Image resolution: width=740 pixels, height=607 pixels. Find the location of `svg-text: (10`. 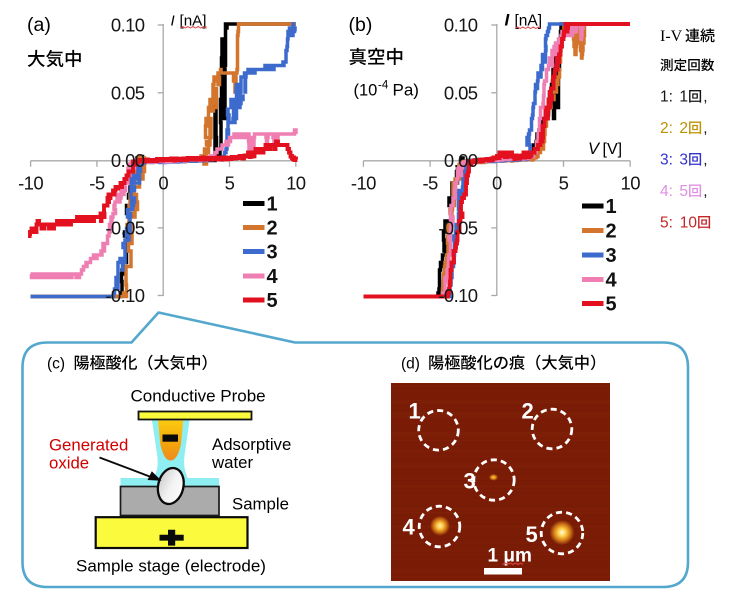

svg-text: (10 is located at coordinates (366, 91).